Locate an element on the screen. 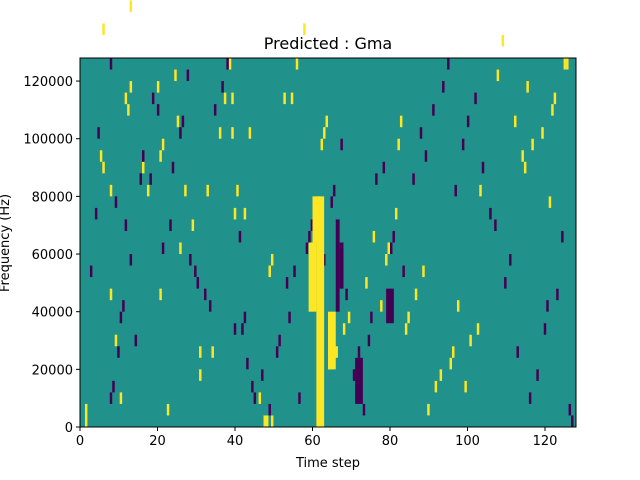 This screenshot has height=480, width=640. x-tick-label: 0 is located at coordinates (80, 441).